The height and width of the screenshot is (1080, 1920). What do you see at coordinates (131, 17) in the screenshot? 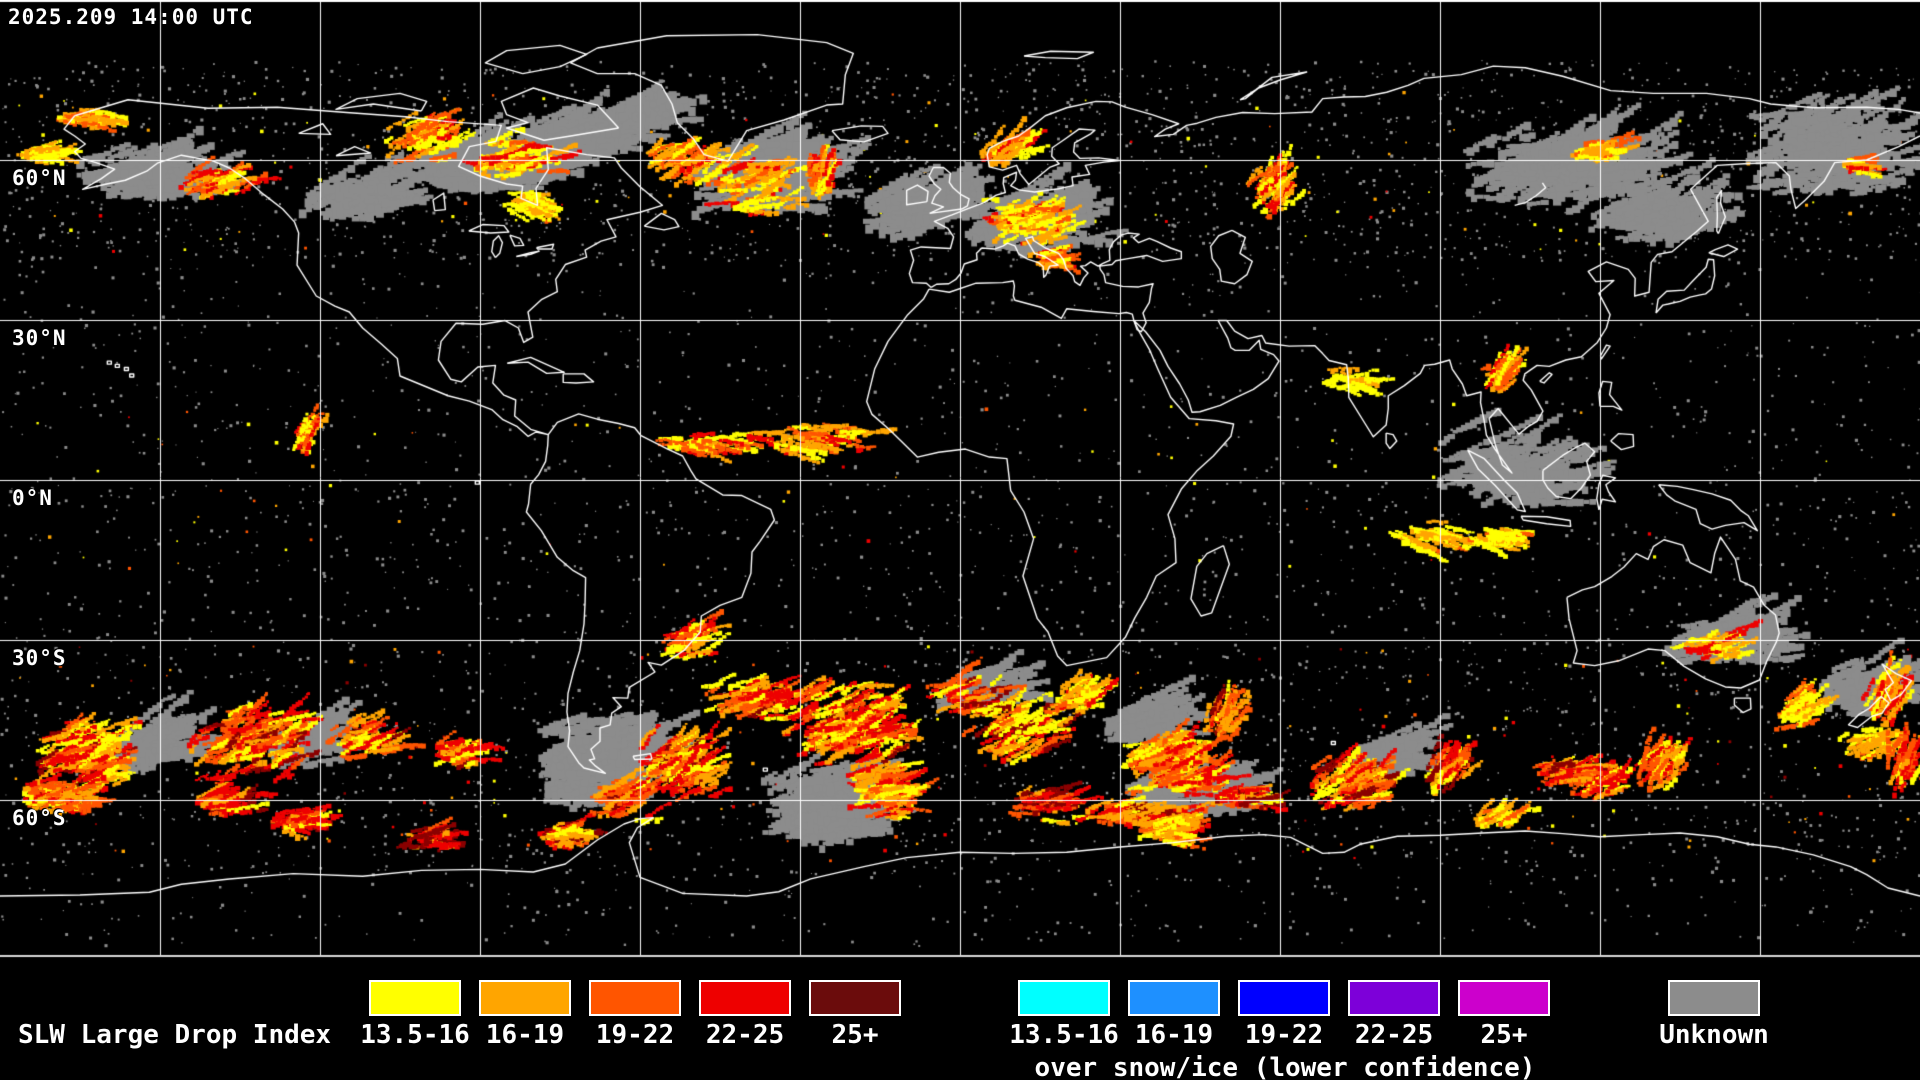
I see `timestamp-label: 2025.209 14:00 UTC` at bounding box center [131, 17].